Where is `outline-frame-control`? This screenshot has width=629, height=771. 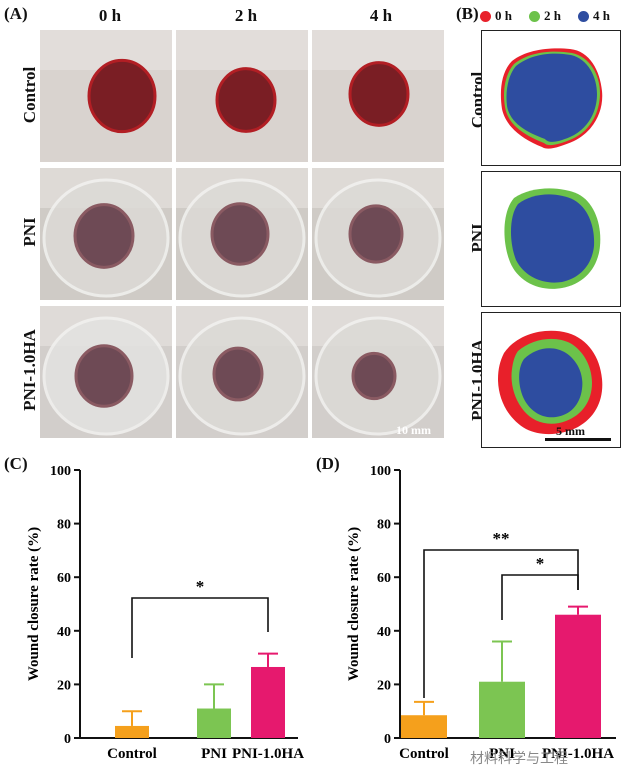 outline-frame-control is located at coordinates (551, 98).